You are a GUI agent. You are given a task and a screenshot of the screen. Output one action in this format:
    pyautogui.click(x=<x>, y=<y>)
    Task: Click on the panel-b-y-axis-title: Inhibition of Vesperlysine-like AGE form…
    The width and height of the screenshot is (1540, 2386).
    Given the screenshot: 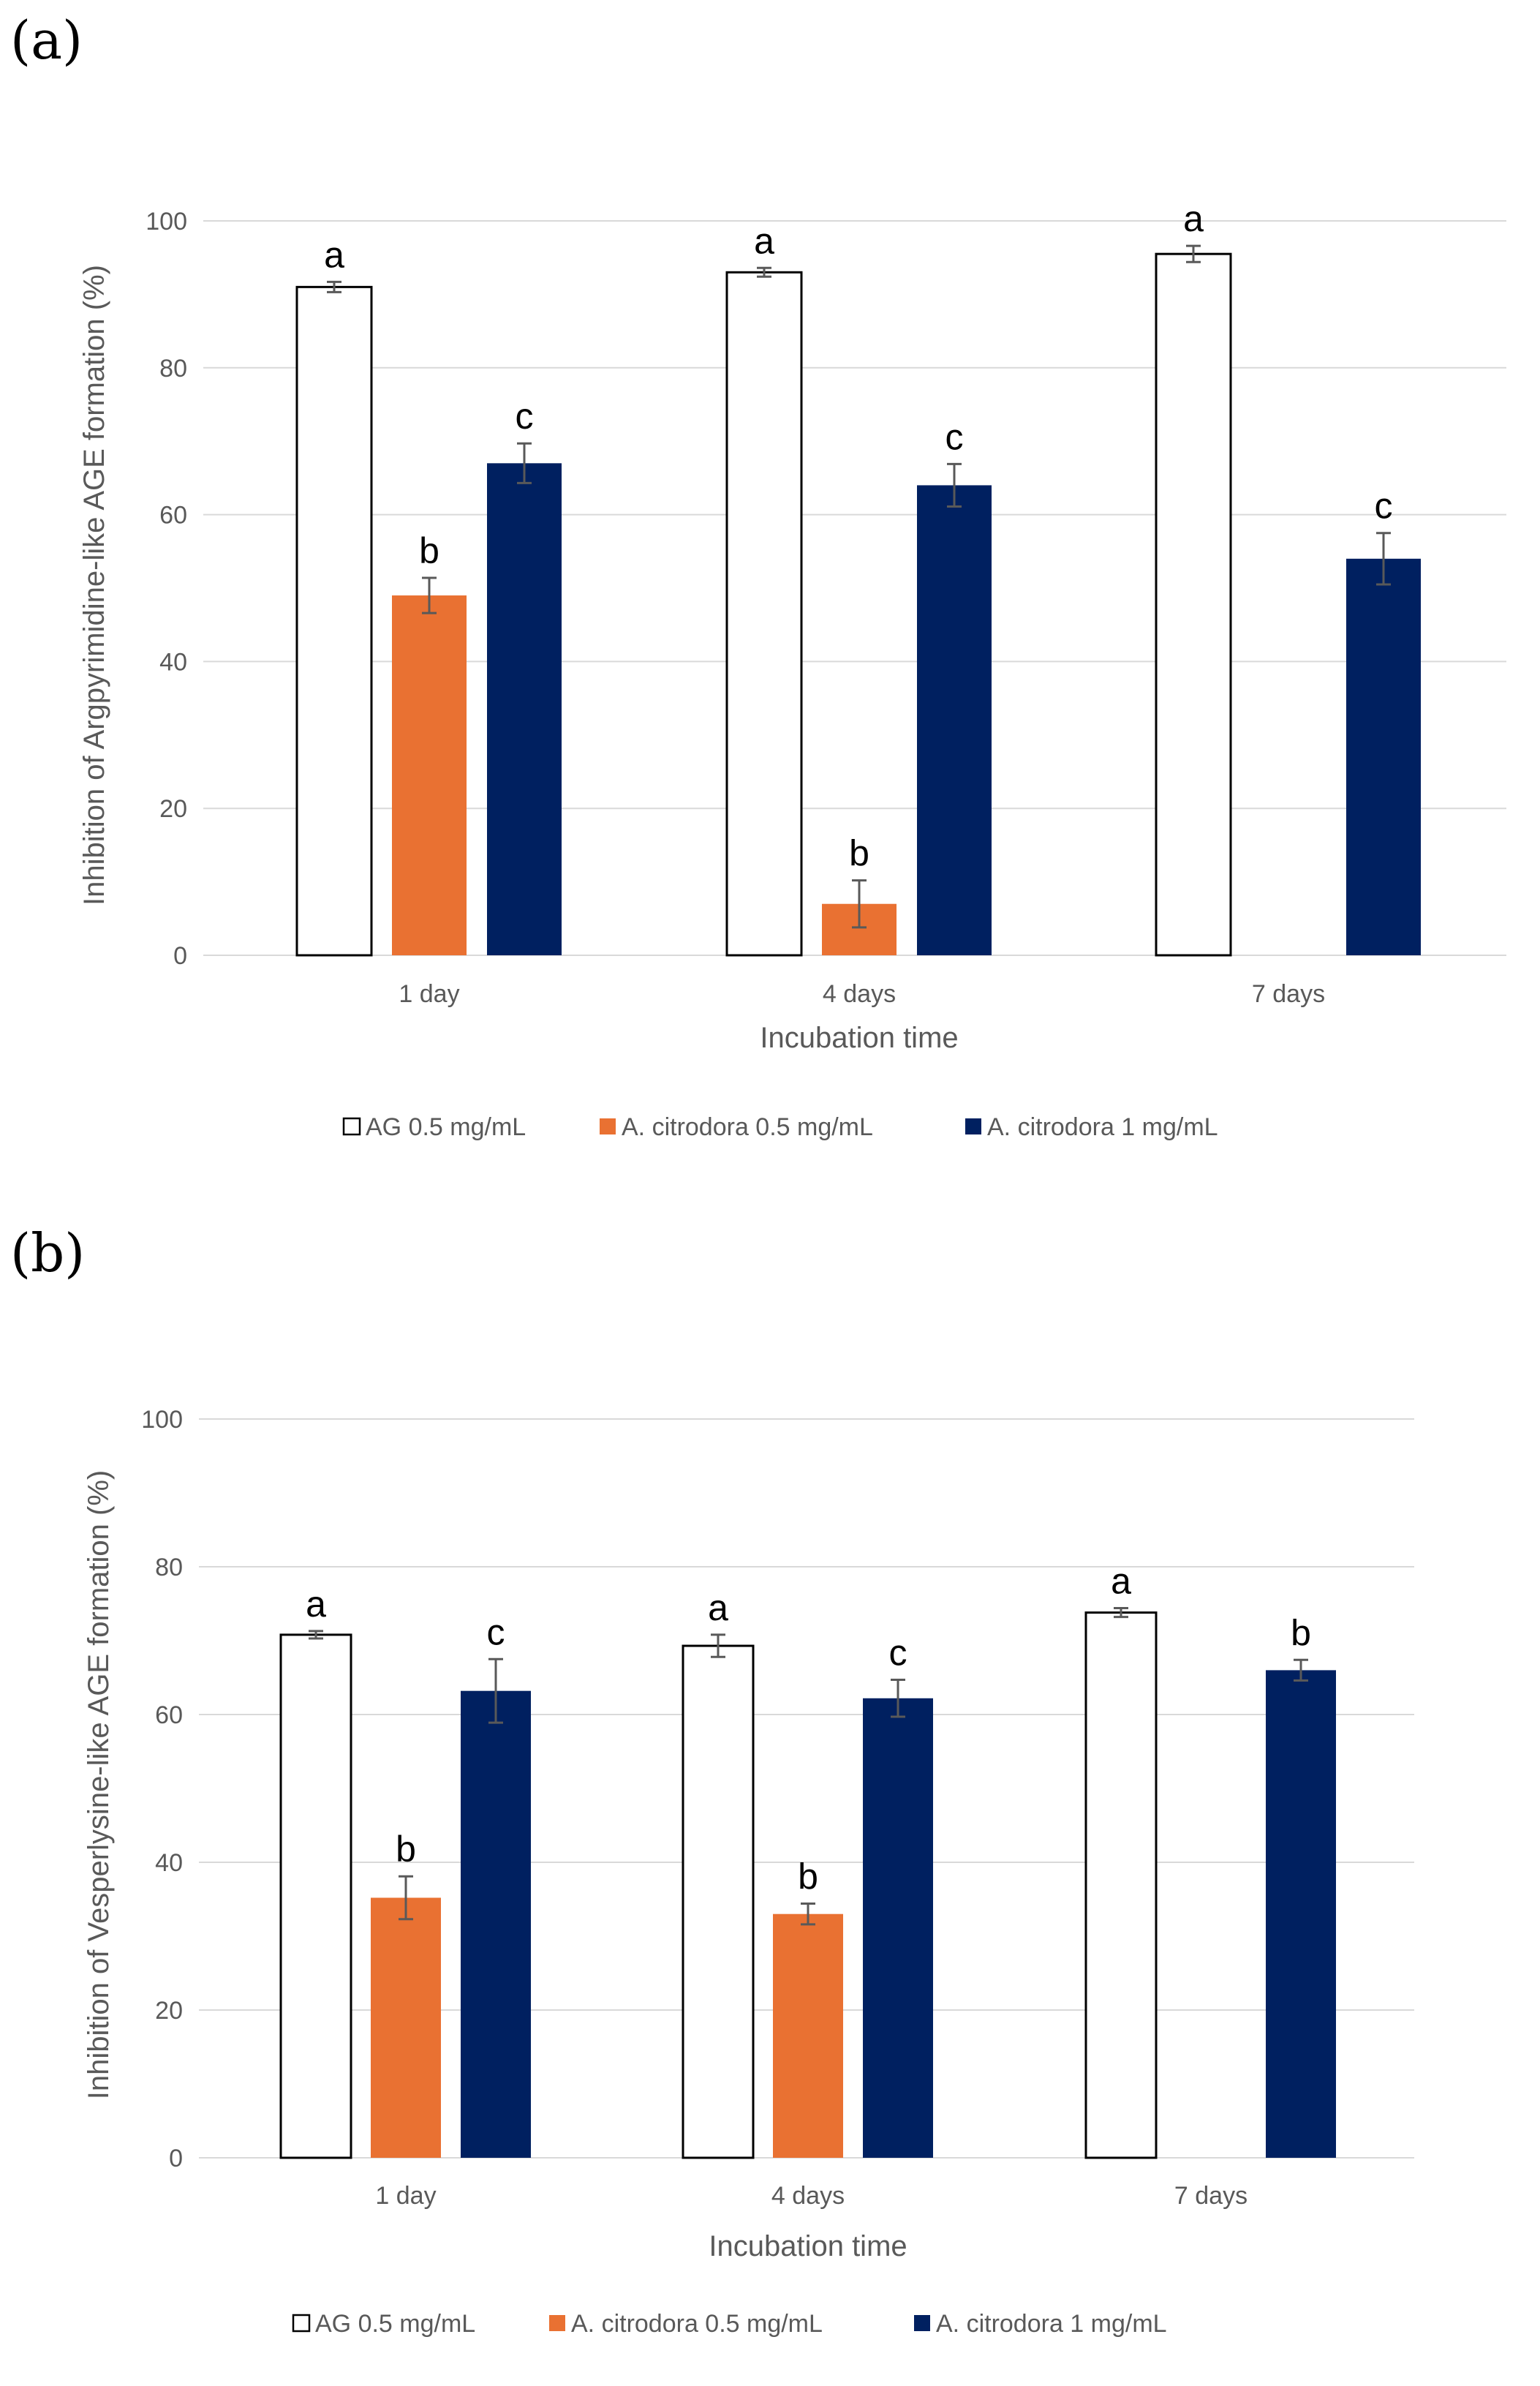 What is the action you would take?
    pyautogui.click(x=99, y=1784)
    